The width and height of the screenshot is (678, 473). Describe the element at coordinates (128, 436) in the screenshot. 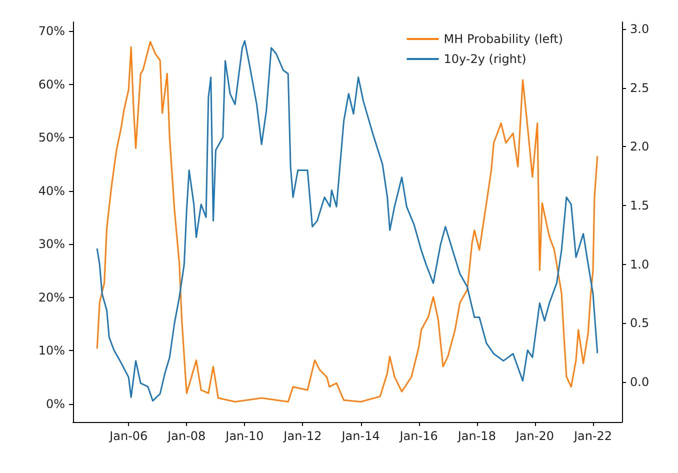

I see `x-tick-label: Jan-06` at that location.